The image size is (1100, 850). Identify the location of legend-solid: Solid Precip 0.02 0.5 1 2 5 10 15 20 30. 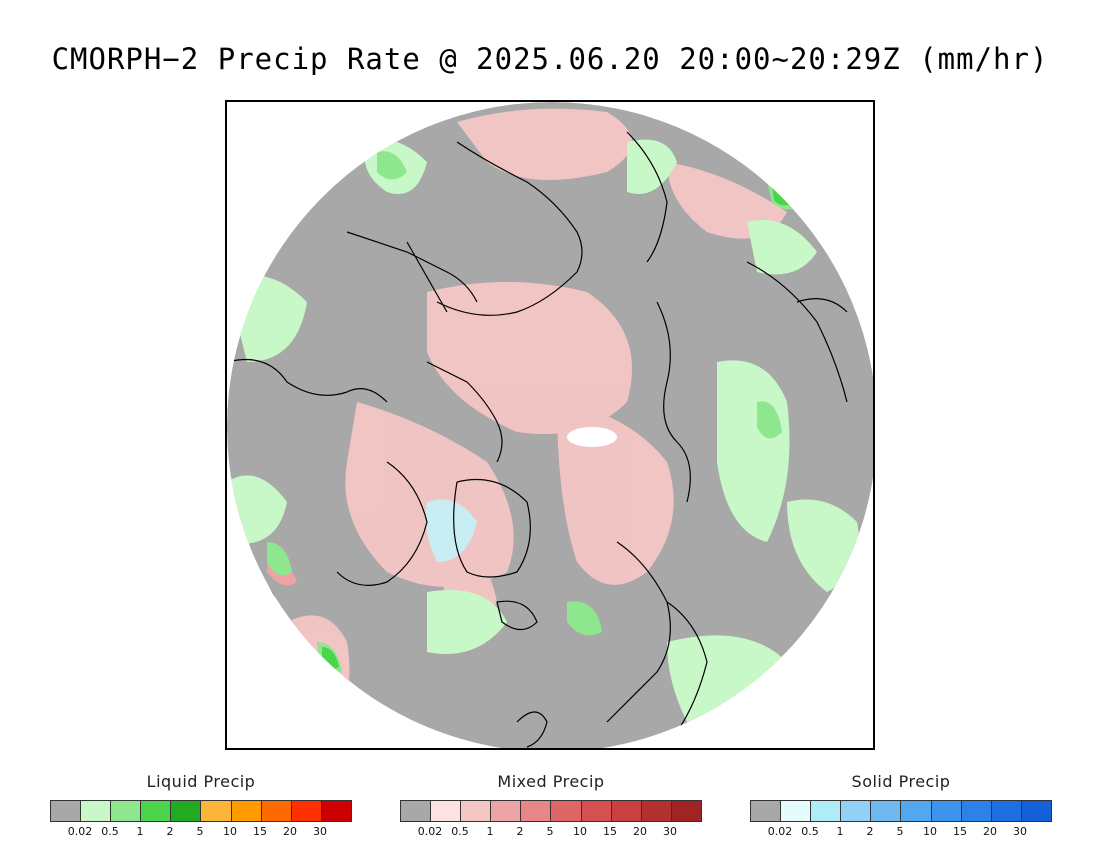
(901, 805).